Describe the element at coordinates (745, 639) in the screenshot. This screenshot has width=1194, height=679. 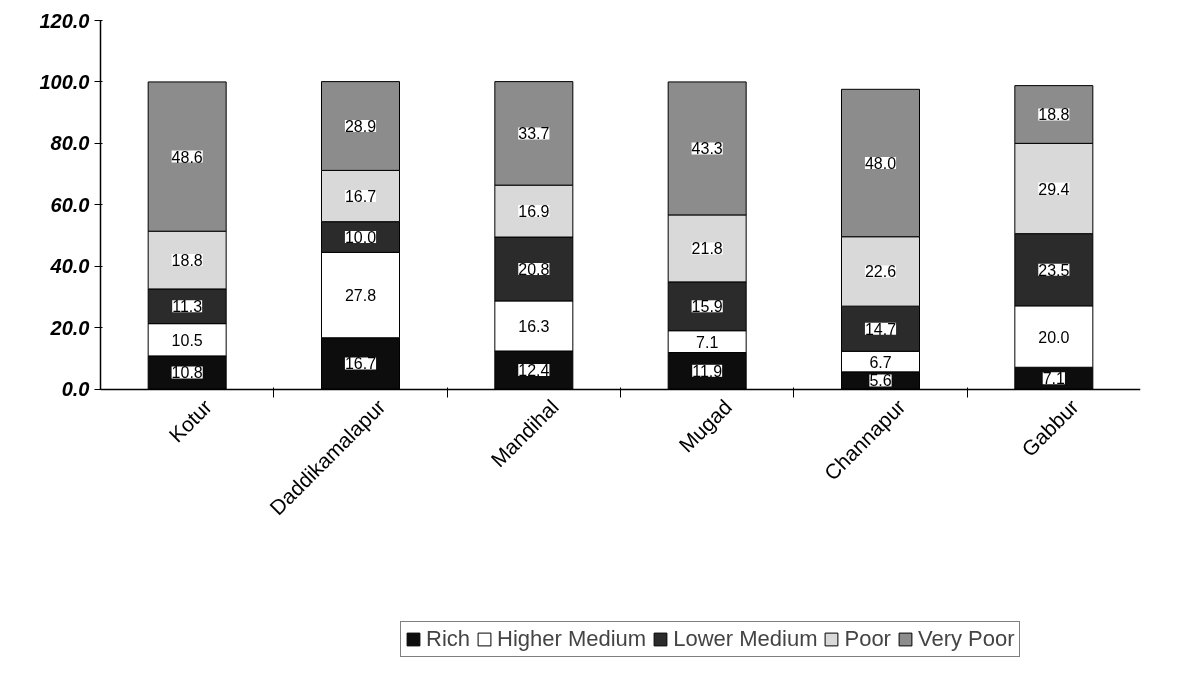
I see `legend-label: Lower Medium` at that location.